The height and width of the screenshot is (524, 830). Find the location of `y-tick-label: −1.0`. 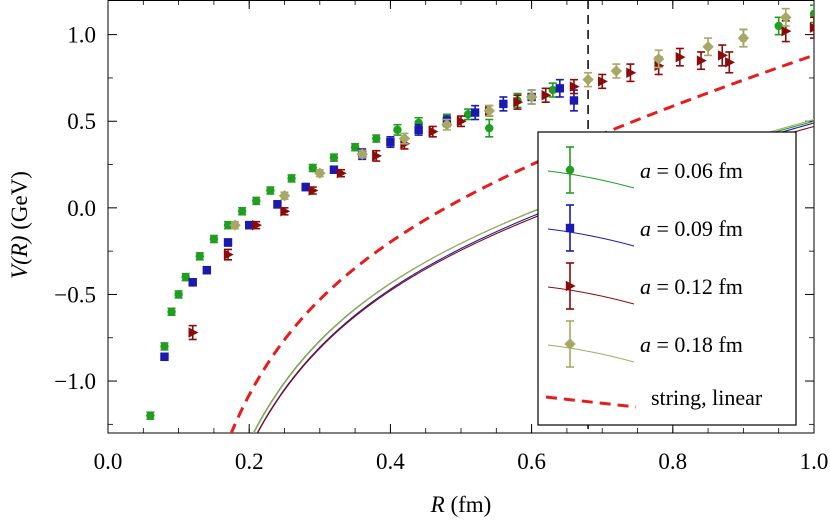

y-tick-label: −1.0 is located at coordinates (75, 381).